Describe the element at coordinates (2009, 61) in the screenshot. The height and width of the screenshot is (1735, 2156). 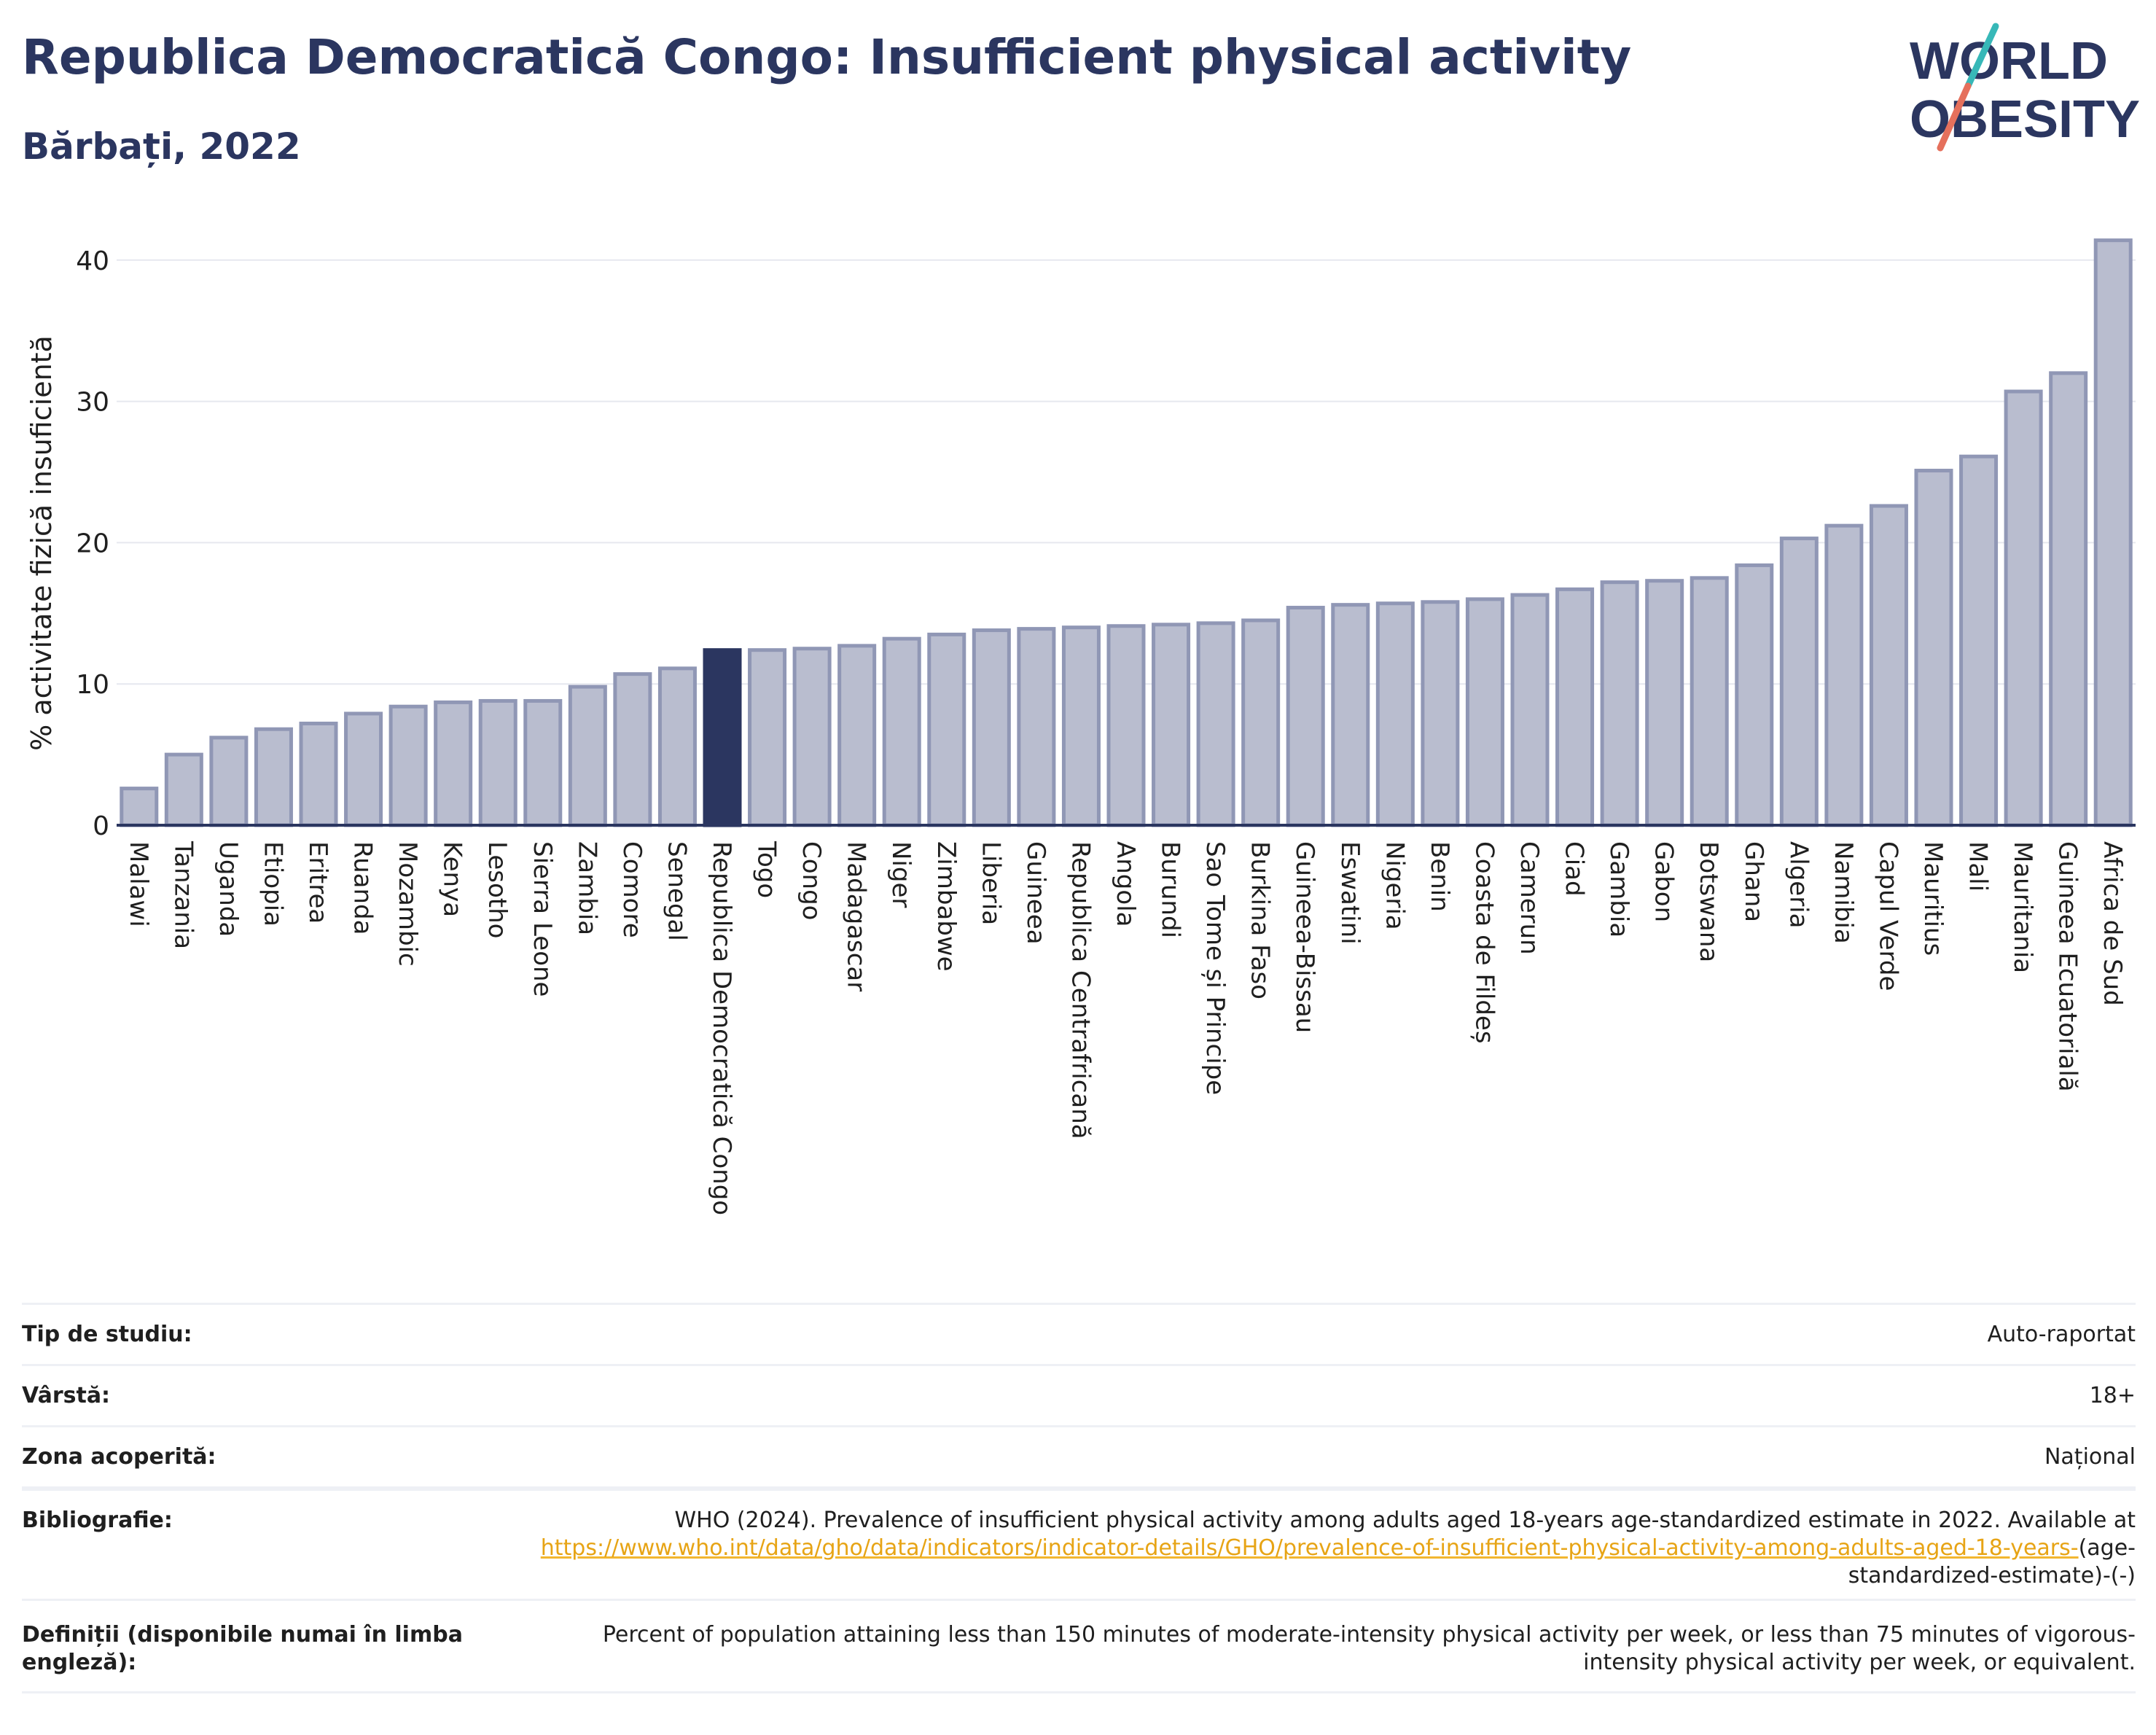
I see `logo-line1: WORLD` at that location.